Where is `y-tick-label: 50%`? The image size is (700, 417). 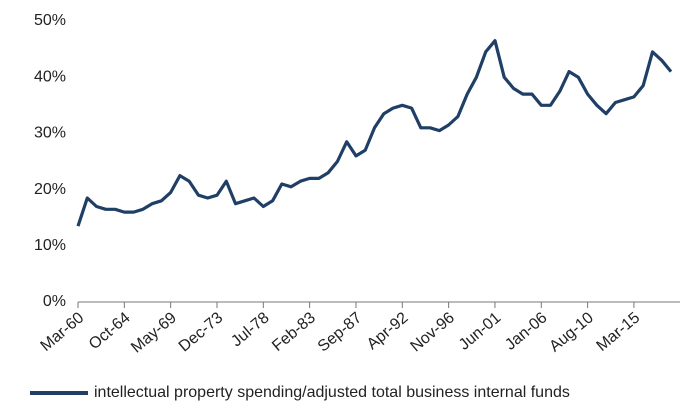 y-tick-label: 50% is located at coordinates (50, 20).